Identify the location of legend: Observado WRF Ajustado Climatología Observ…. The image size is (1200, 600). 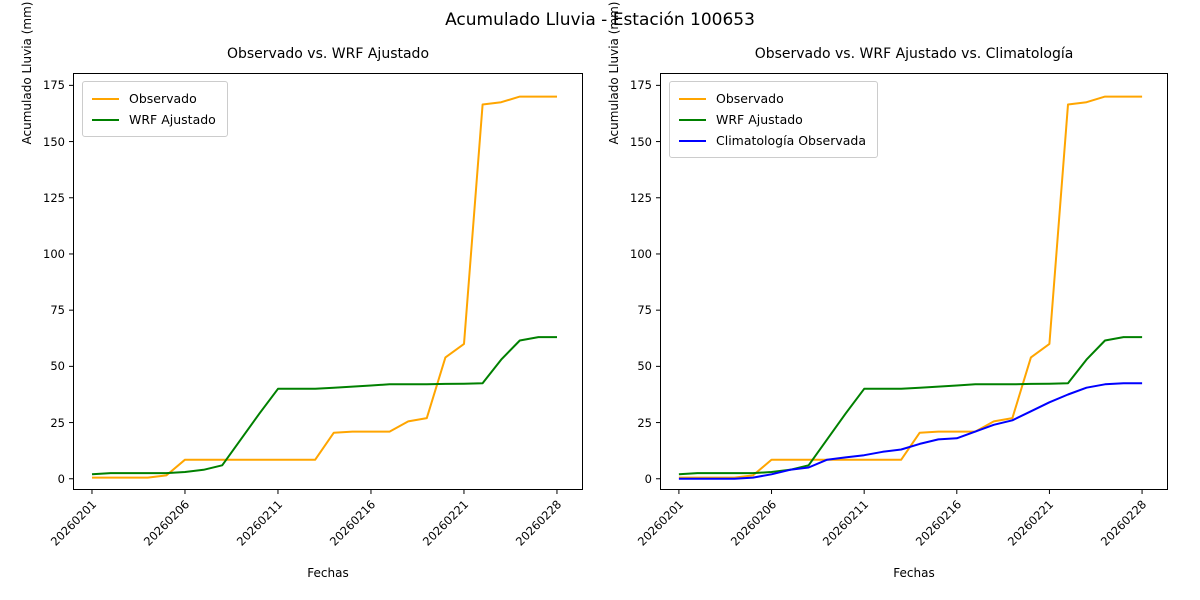
(773, 119).